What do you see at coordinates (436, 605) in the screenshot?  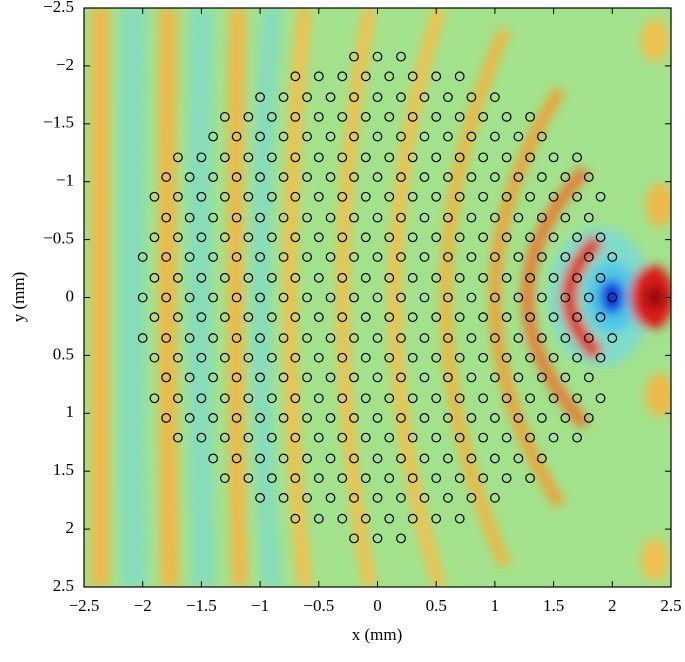 I see `x-tick-label: 0.5` at bounding box center [436, 605].